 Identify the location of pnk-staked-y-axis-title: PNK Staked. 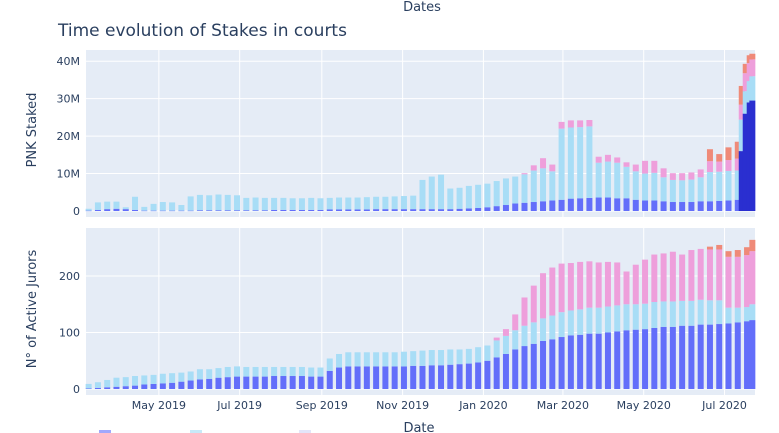
(32, 130).